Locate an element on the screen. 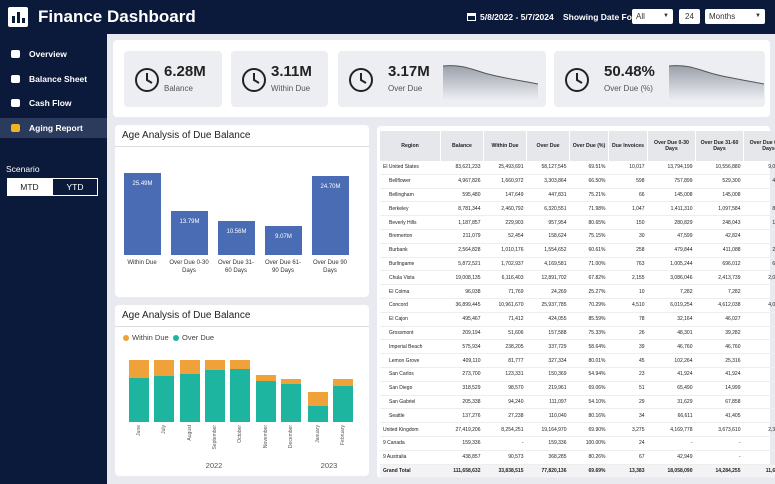 This screenshot has width=775, height=484. kpi-card: 3.17M Over Due is located at coordinates (442, 79).